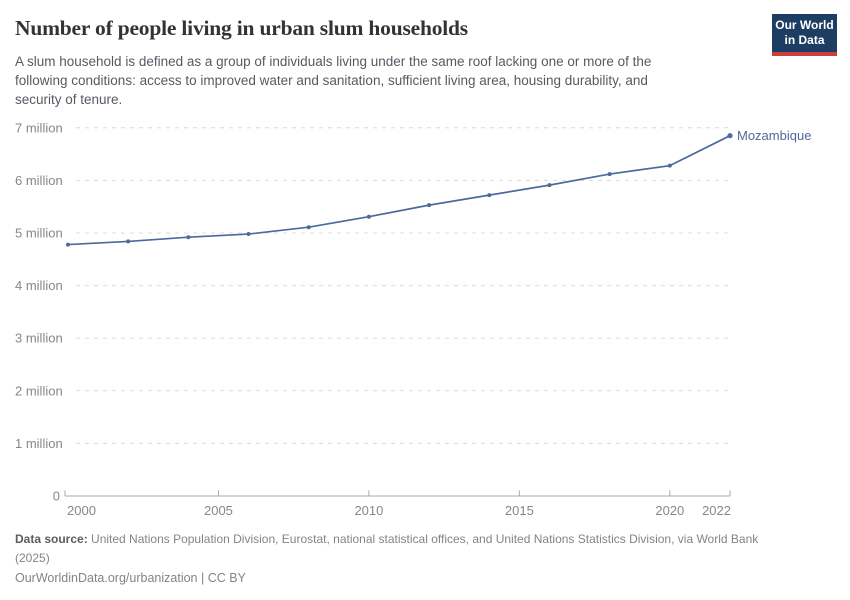 The width and height of the screenshot is (850, 600). I want to click on y-axis-tick-label: 0, so click(56, 496).